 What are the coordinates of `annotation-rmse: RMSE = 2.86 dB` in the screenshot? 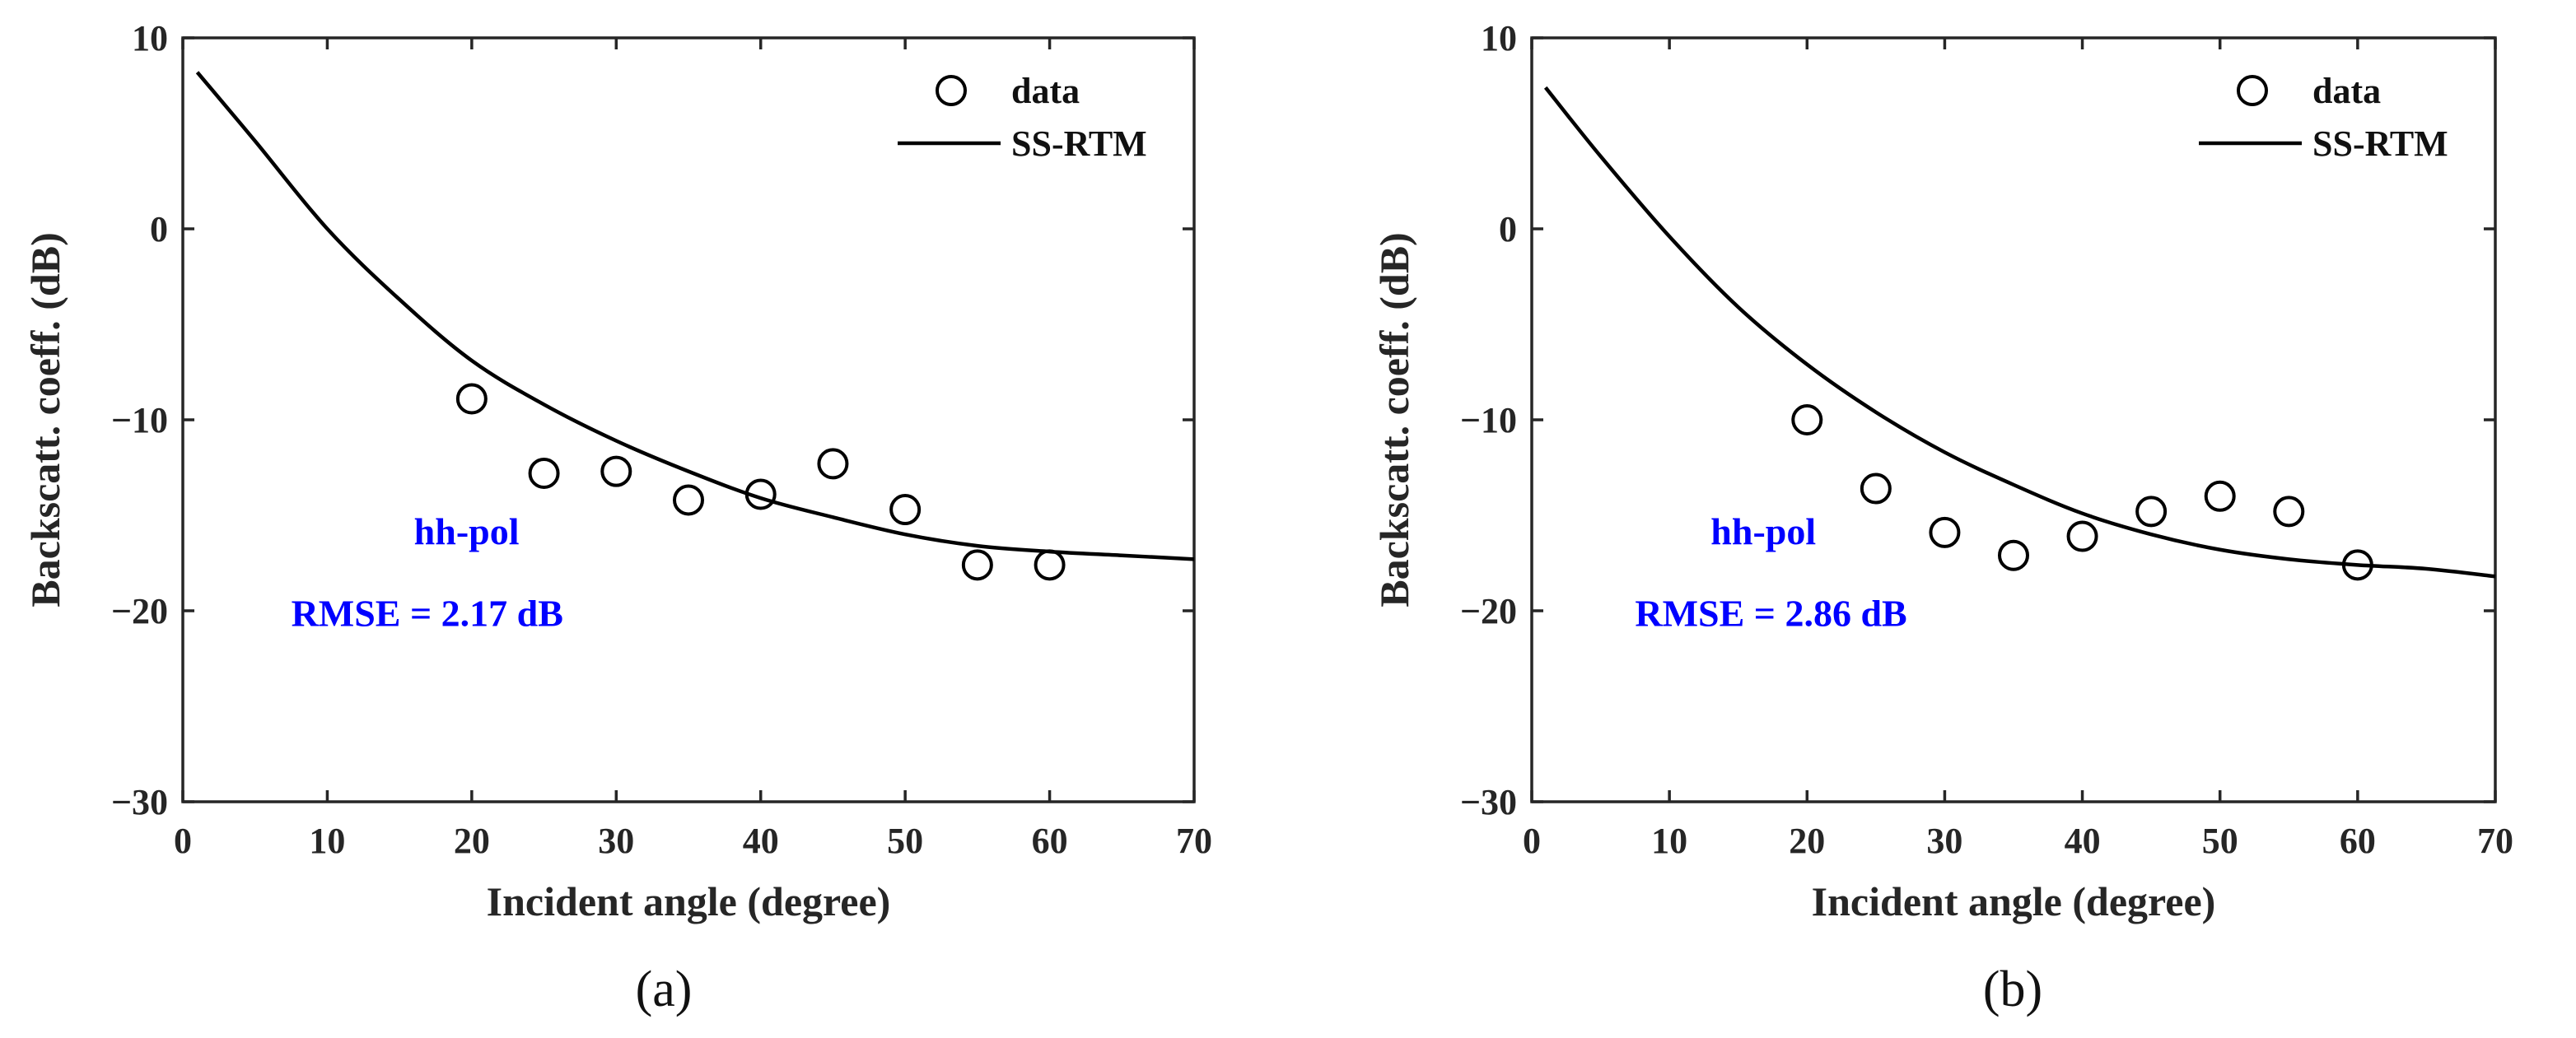 It's located at (1770, 614).